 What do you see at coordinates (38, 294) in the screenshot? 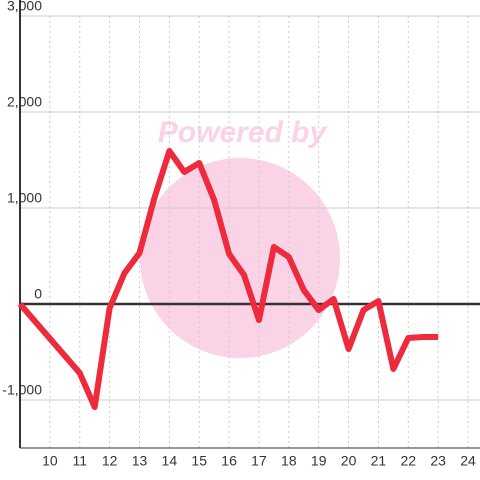
I see `y-tick-label: 0` at bounding box center [38, 294].